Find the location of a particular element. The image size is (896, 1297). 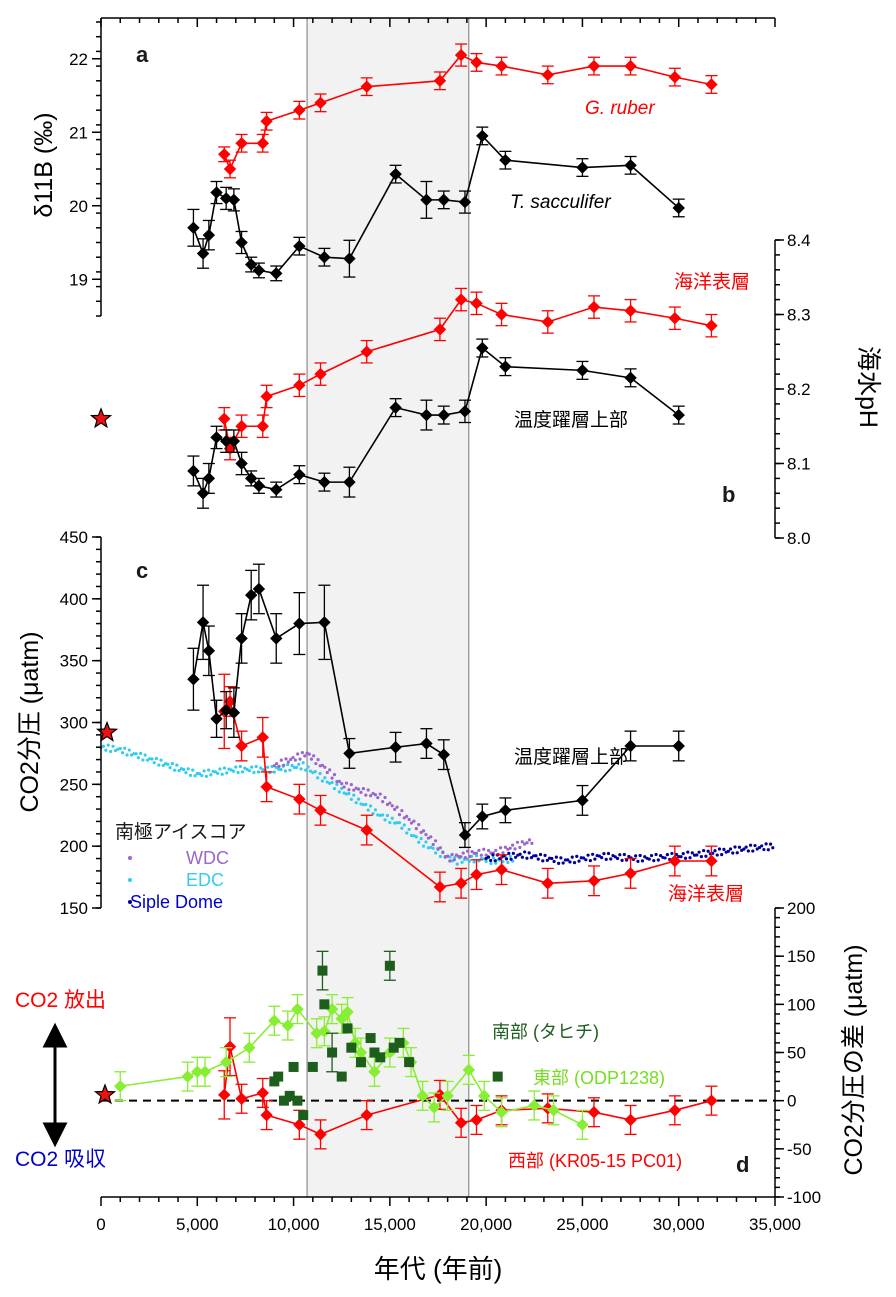

legend-title: 南極アイスコア is located at coordinates (180, 832).